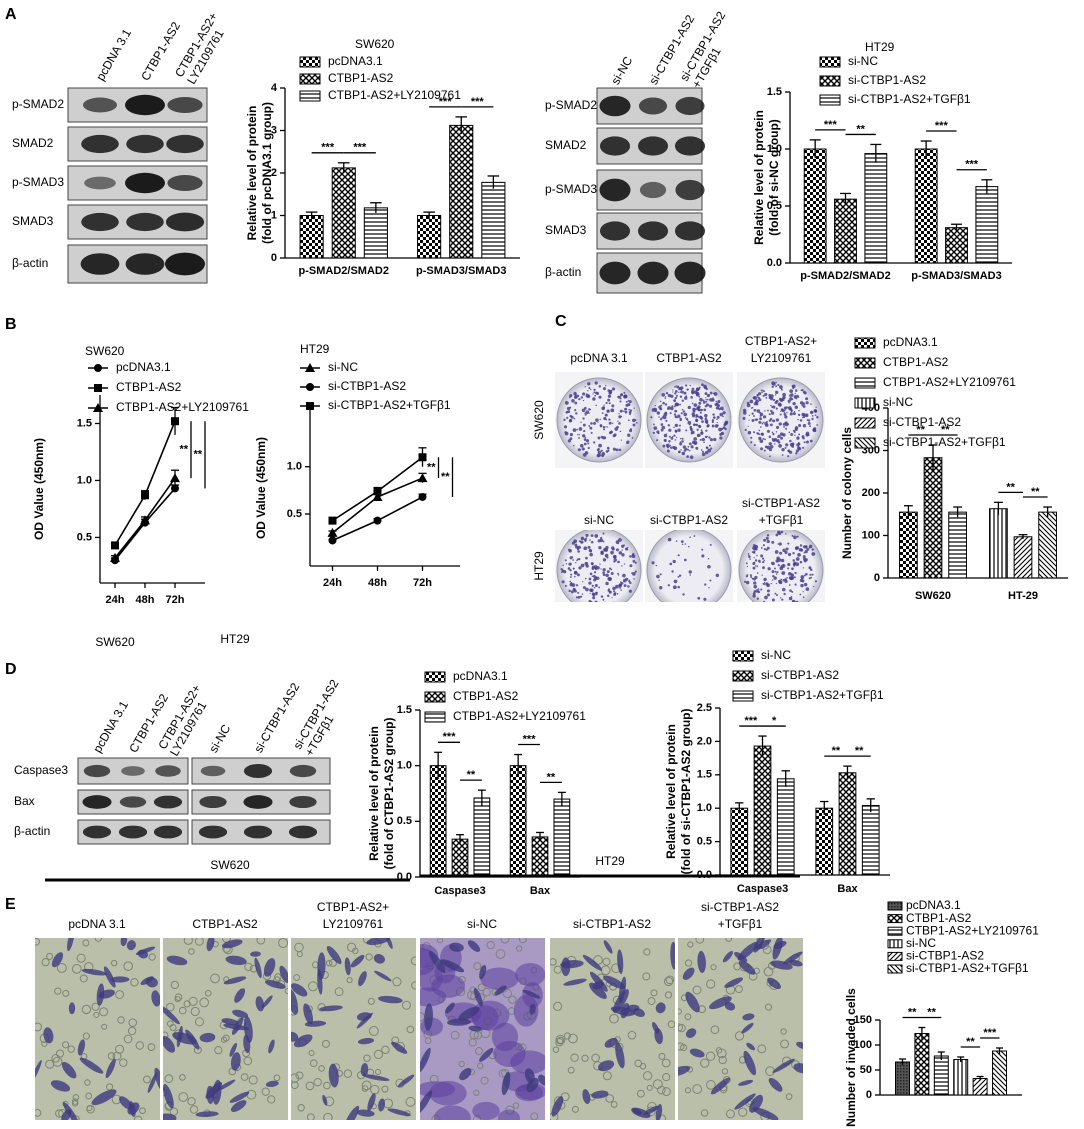  Describe the element at coordinates (847, 772) in the screenshot. I see `error-bar` at that location.